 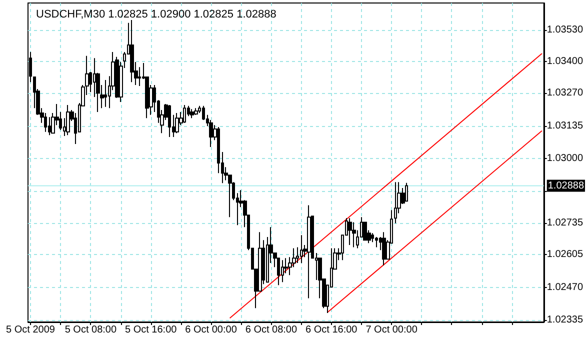 What do you see at coordinates (156, 14) in the screenshot?
I see `text: USDCHF,M30 1.02825 1.02900 1.02825 1.02888` at bounding box center [156, 14].